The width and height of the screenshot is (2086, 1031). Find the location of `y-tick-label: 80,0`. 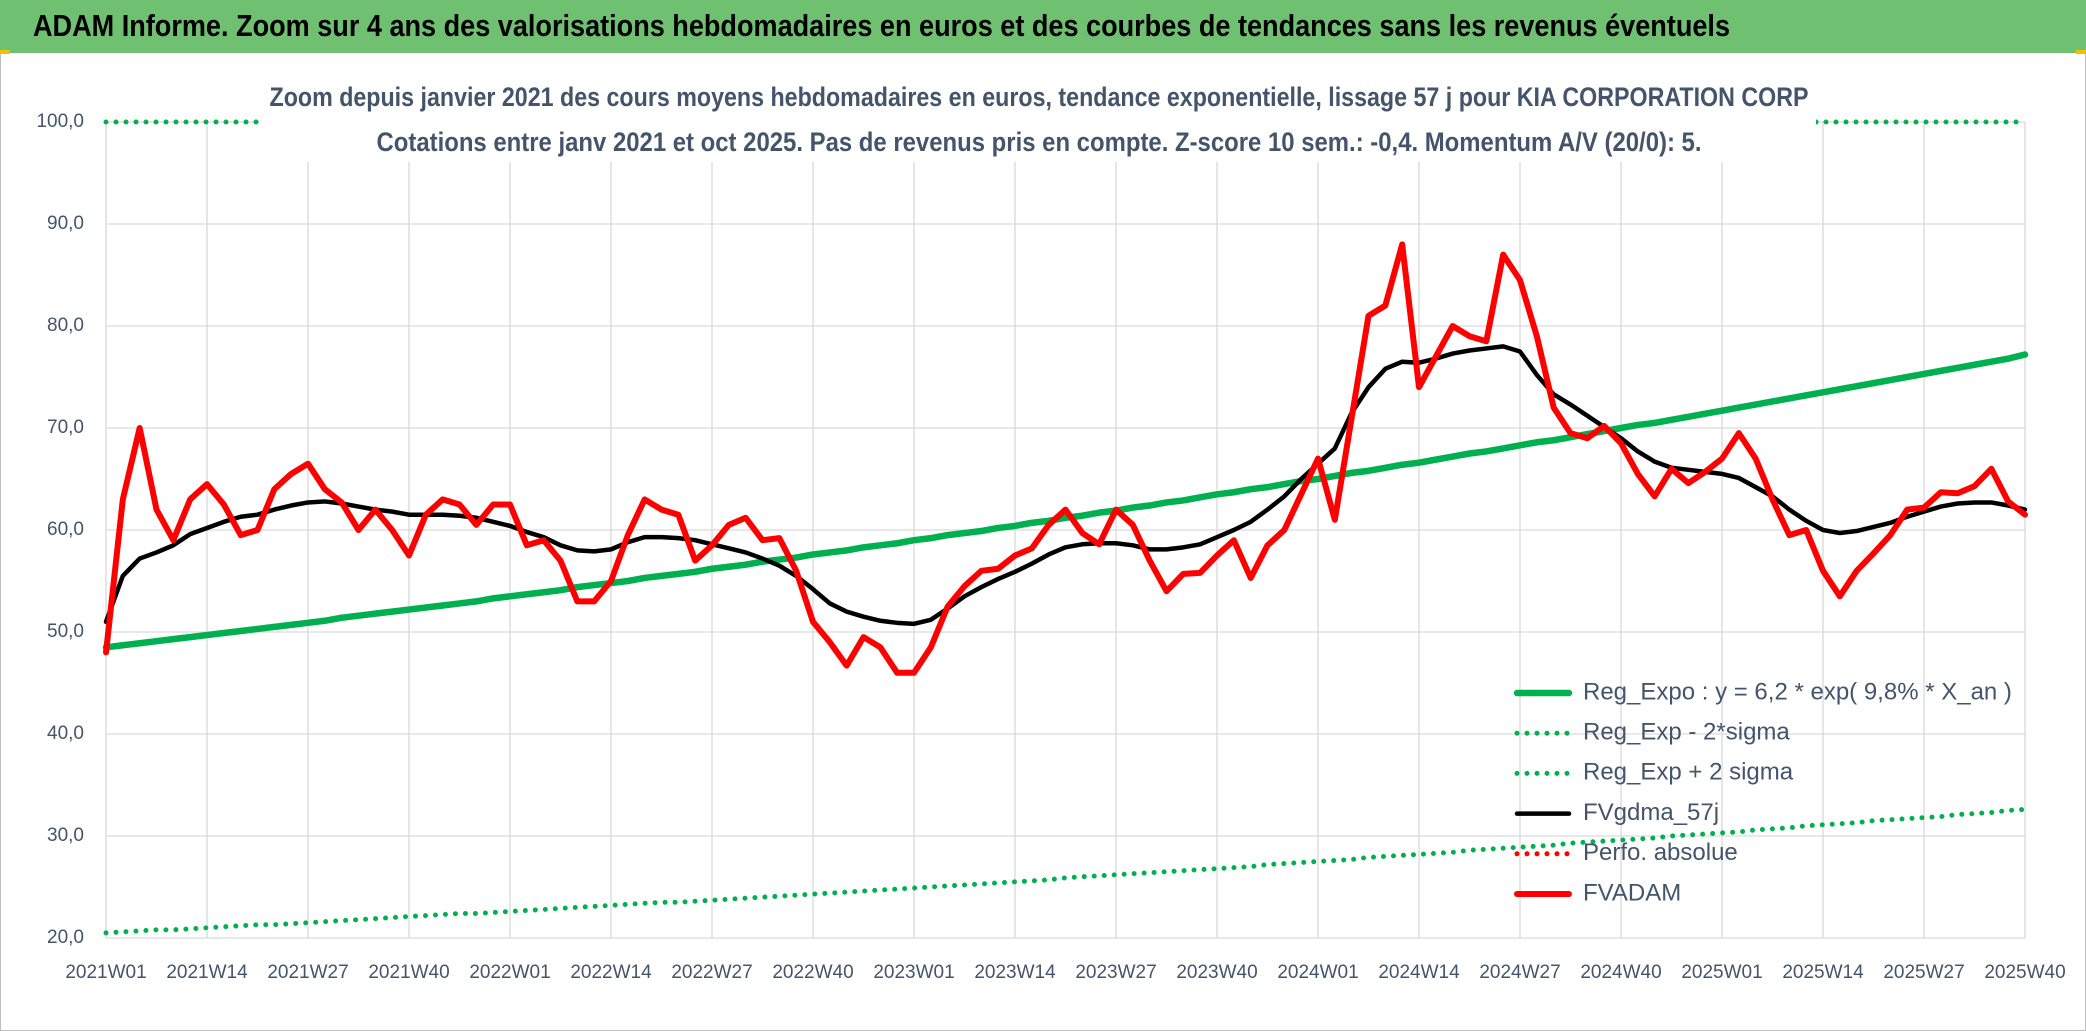

y-tick-label: 80,0 is located at coordinates (65, 325).